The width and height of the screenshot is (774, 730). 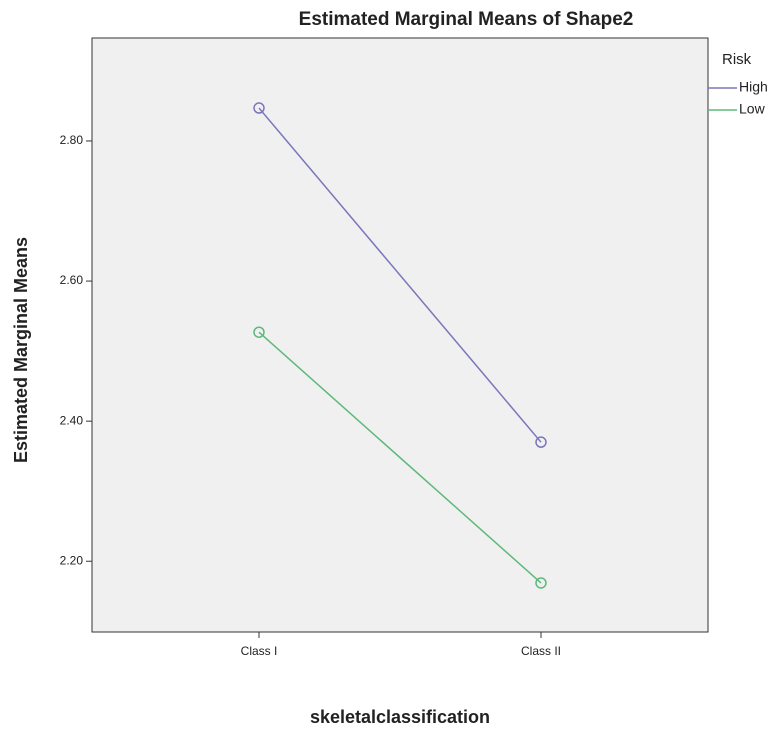 I want to click on legend-label: High, so click(x=753, y=87).